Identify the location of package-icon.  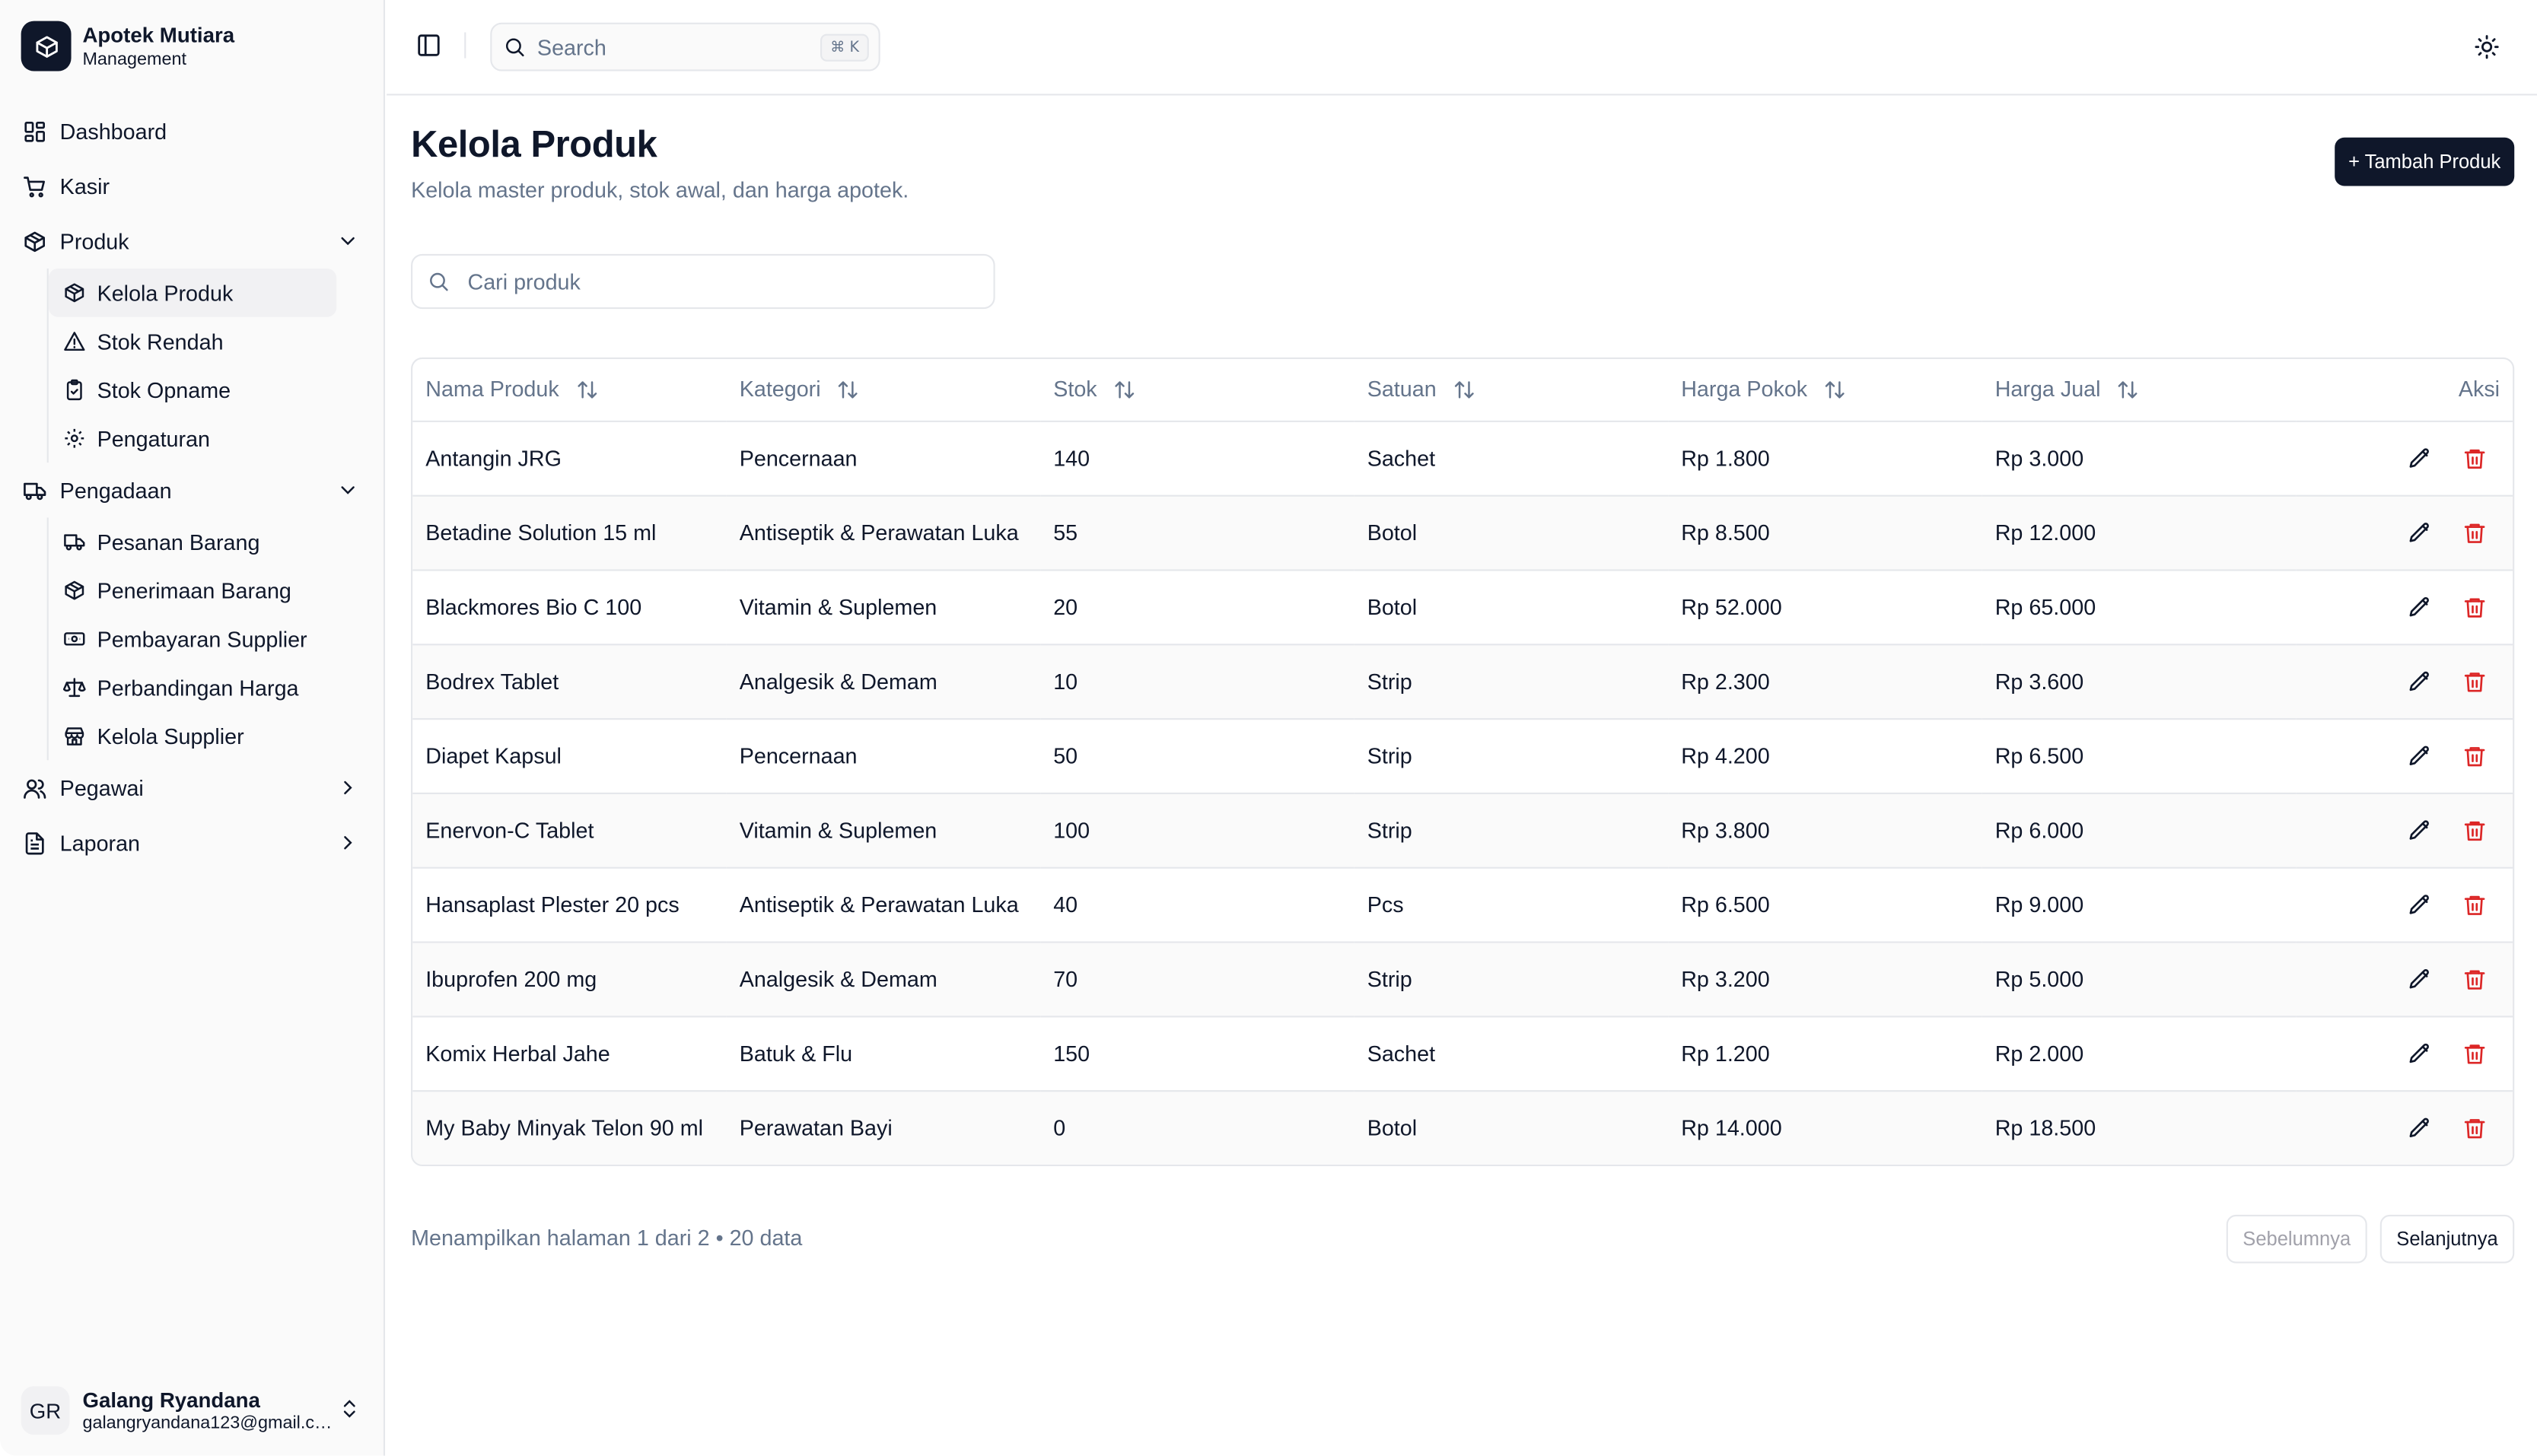
(74, 590).